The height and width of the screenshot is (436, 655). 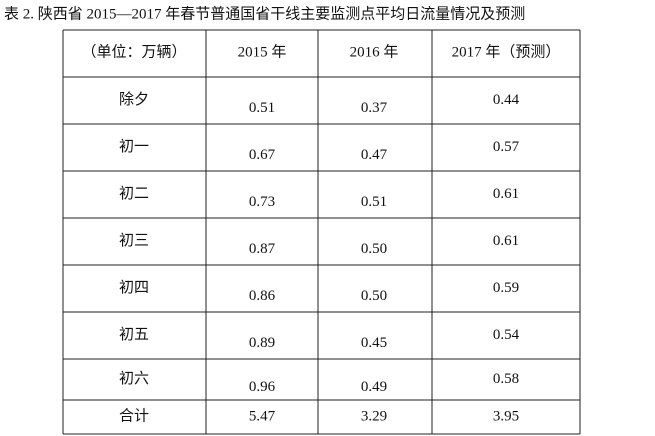 What do you see at coordinates (506, 416) in the screenshot?
I see `cell-value: 3.95` at bounding box center [506, 416].